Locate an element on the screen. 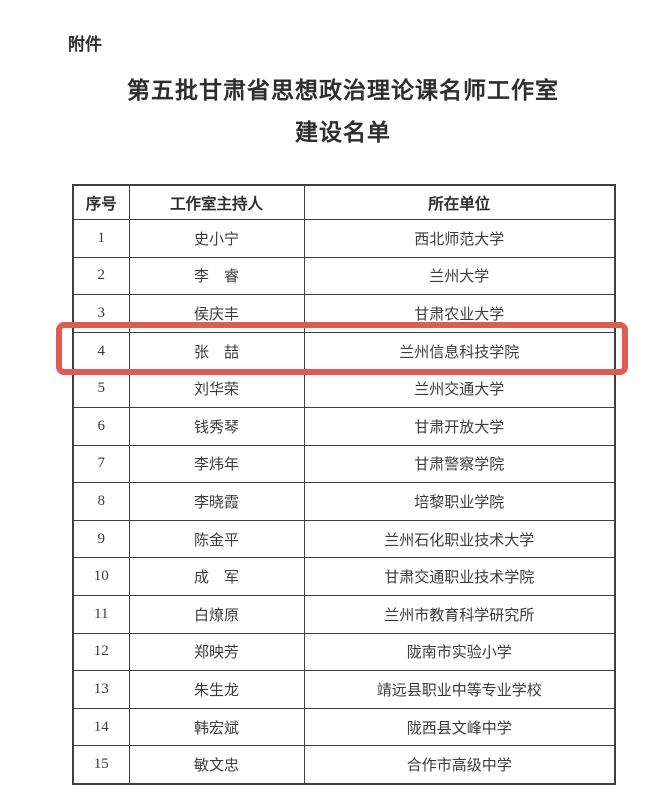 The image size is (664, 810). row-host: 陈金平 is located at coordinates (216, 539).